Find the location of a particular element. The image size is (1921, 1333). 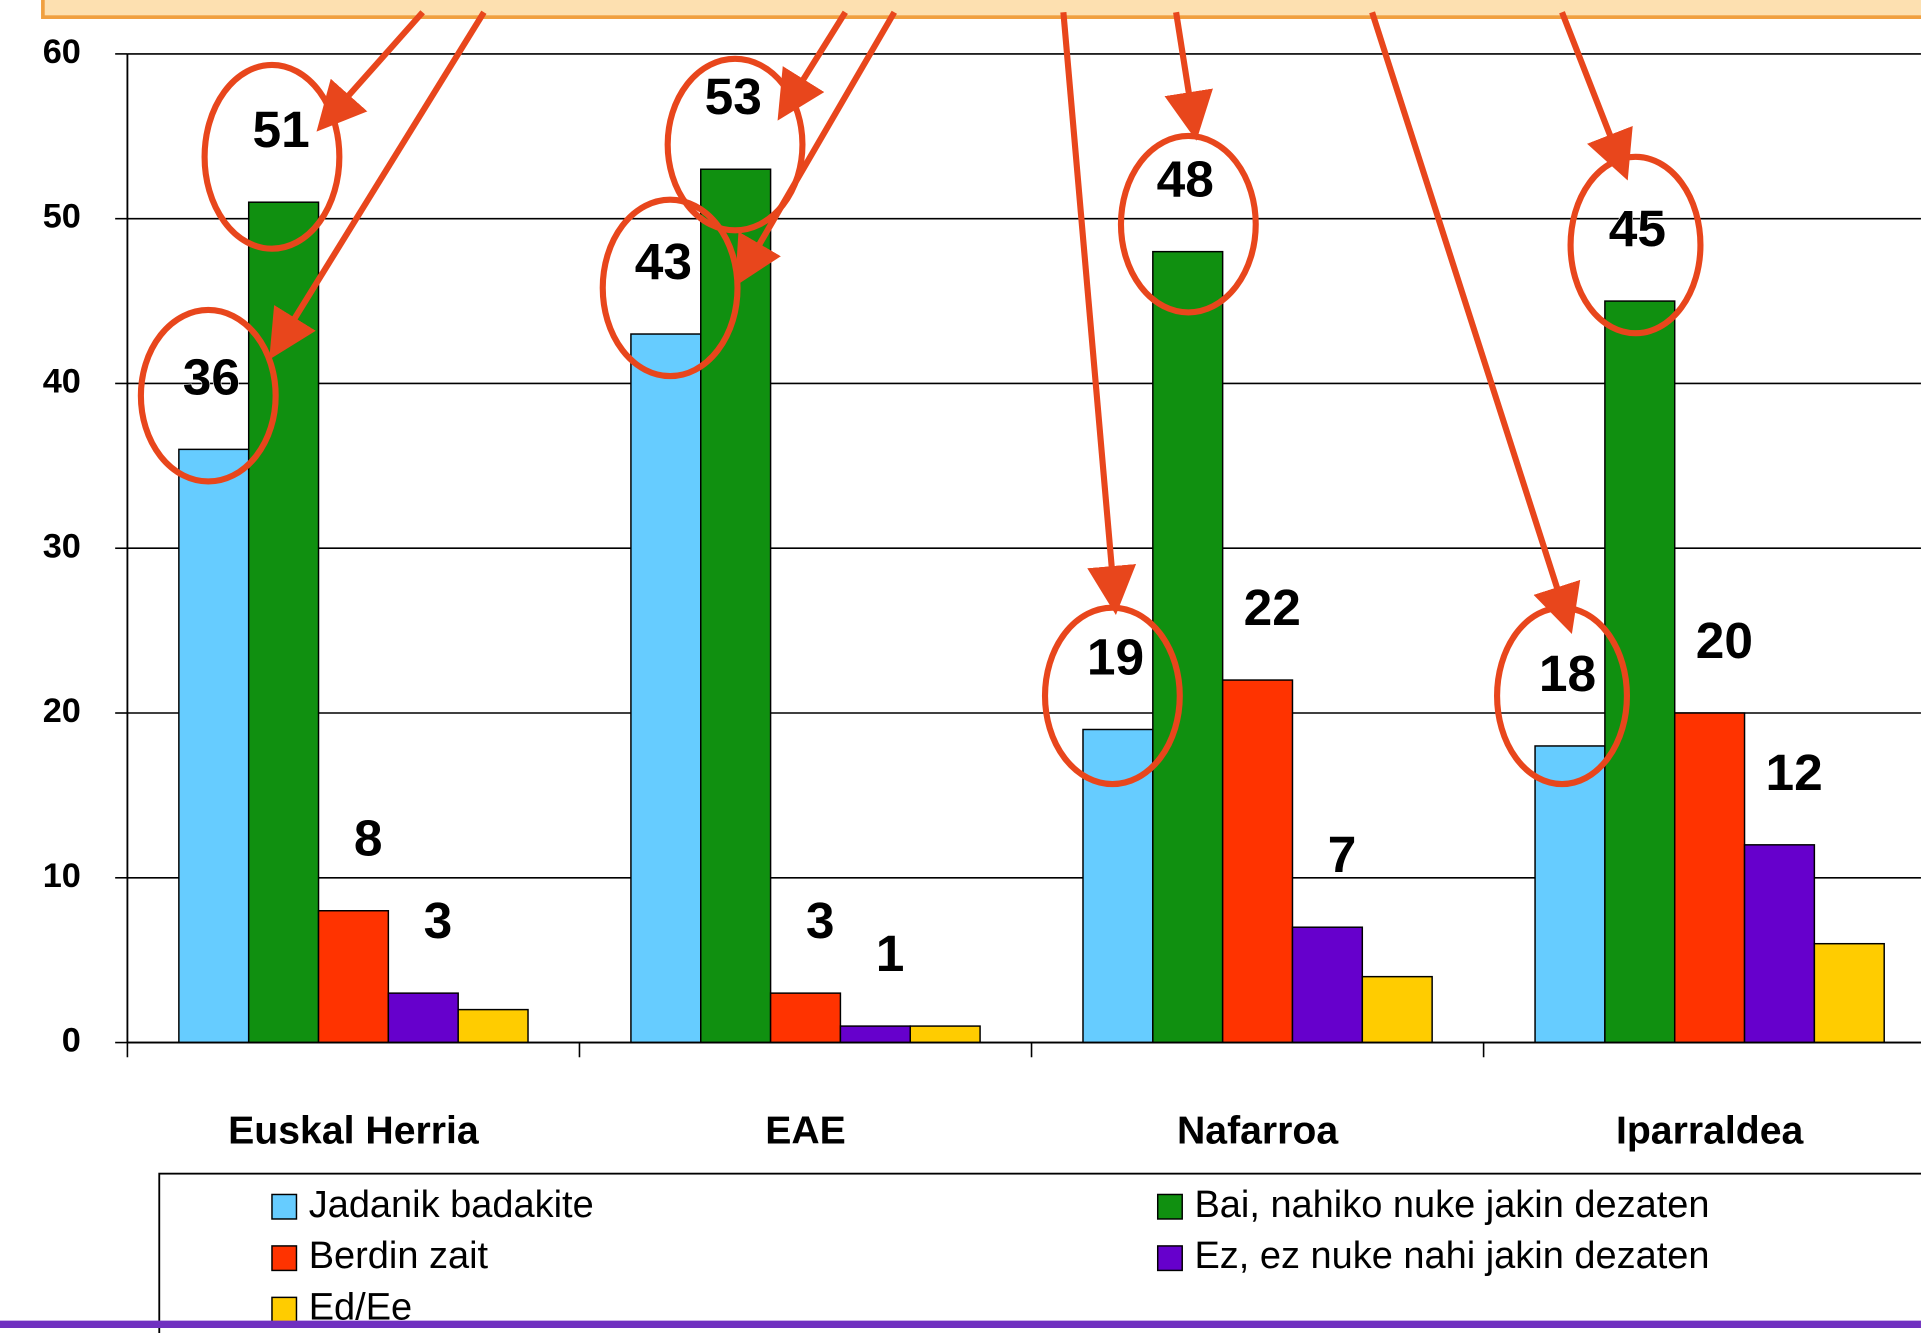

y-tick-label: 20 is located at coordinates (62, 711).